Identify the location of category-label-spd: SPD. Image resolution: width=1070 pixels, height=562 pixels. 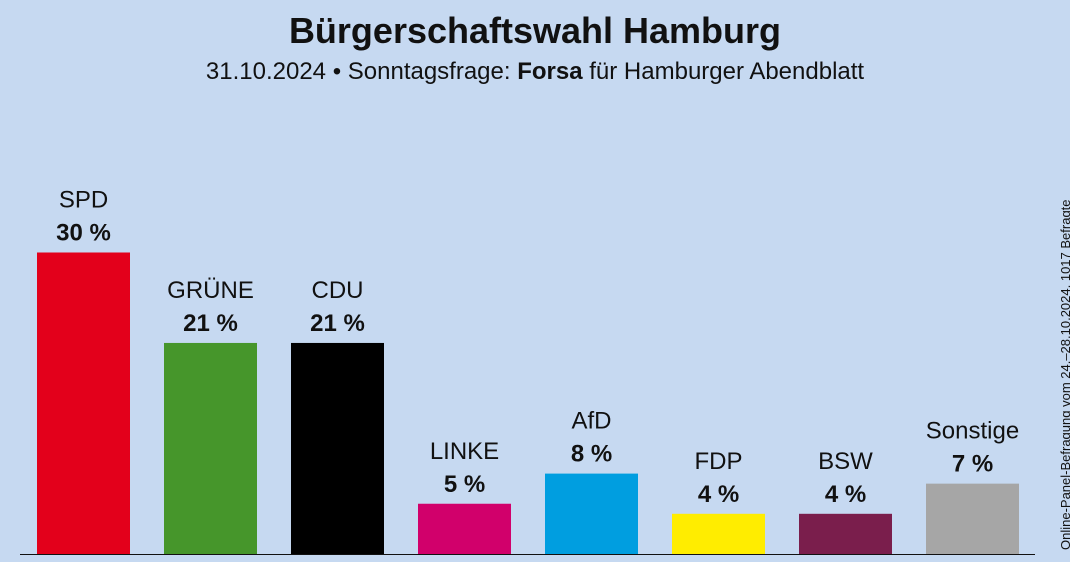
(83, 200).